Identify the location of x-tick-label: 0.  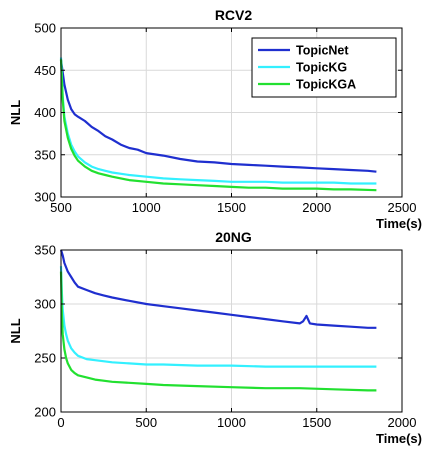
(60, 422).